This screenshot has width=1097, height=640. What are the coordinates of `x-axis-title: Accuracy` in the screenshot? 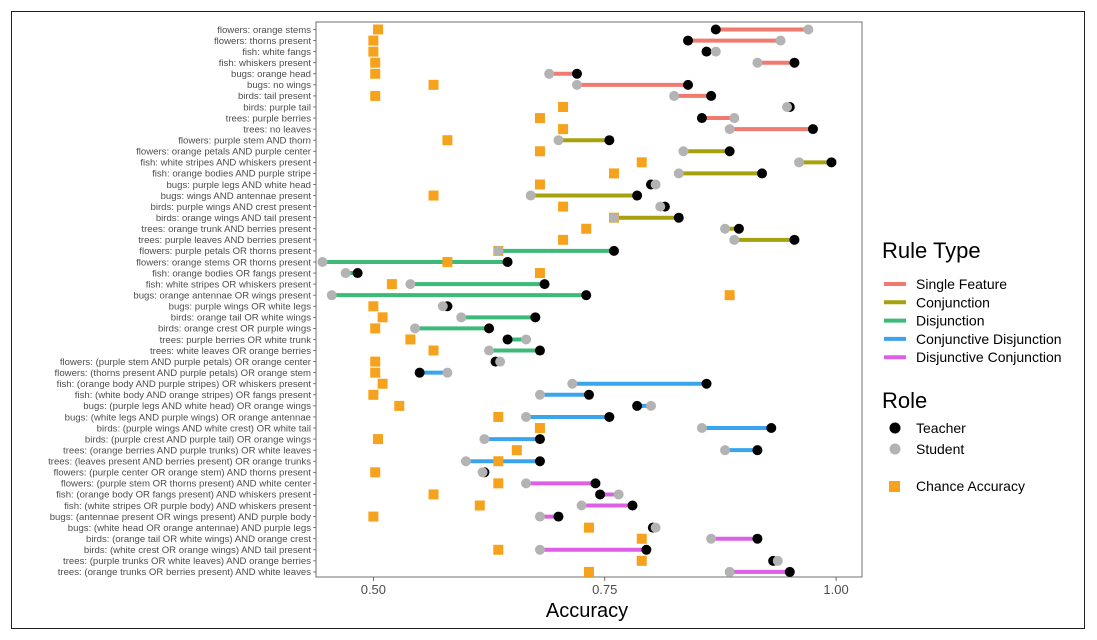 It's located at (587, 611).